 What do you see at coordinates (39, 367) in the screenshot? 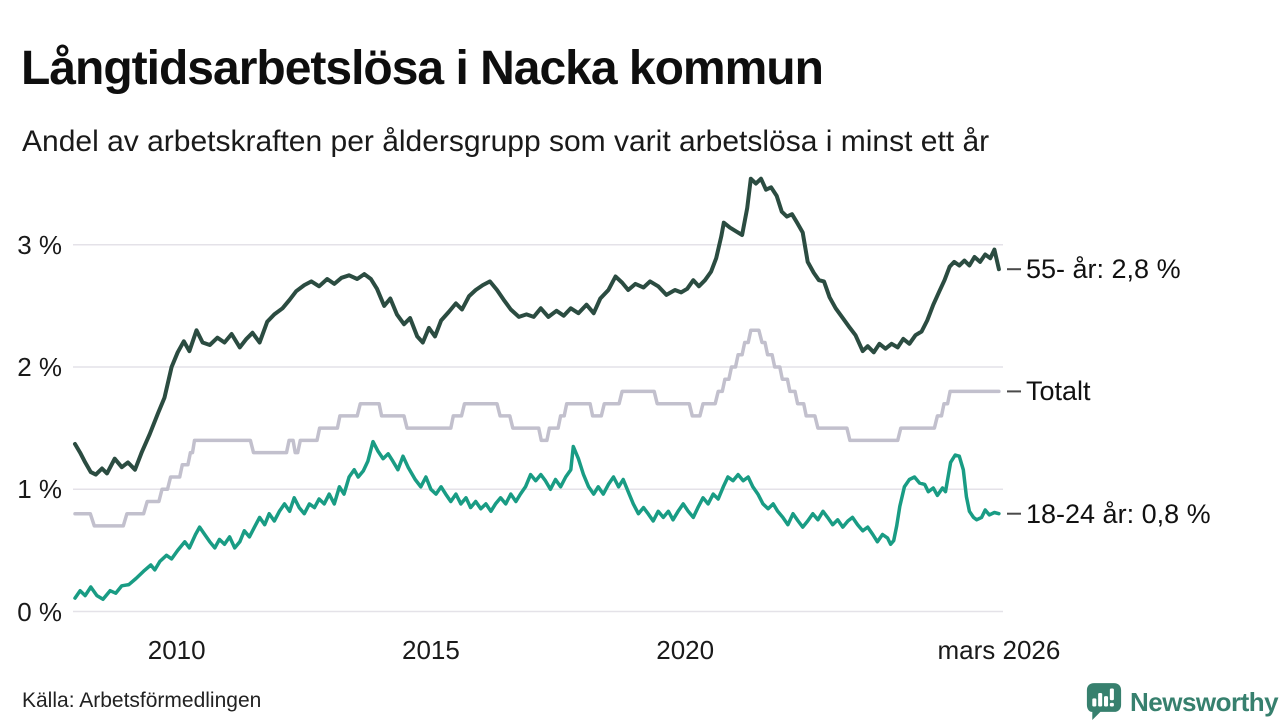
I see `y-axis-tick-2pct: 2 %` at bounding box center [39, 367].